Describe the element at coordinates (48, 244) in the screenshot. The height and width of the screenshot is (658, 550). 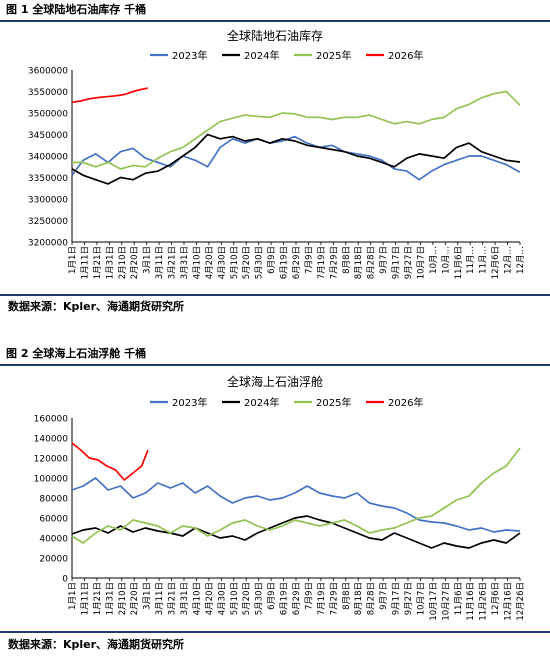
I see `y-tick-label: 3200000` at that location.